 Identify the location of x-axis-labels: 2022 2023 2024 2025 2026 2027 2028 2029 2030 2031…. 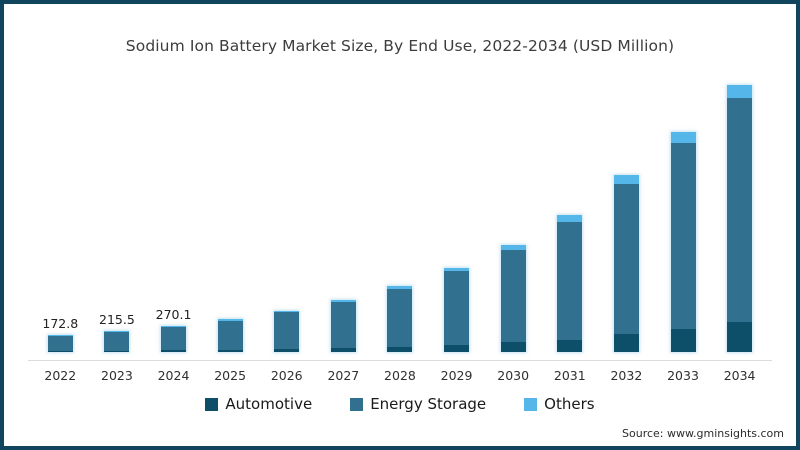
(400, 375).